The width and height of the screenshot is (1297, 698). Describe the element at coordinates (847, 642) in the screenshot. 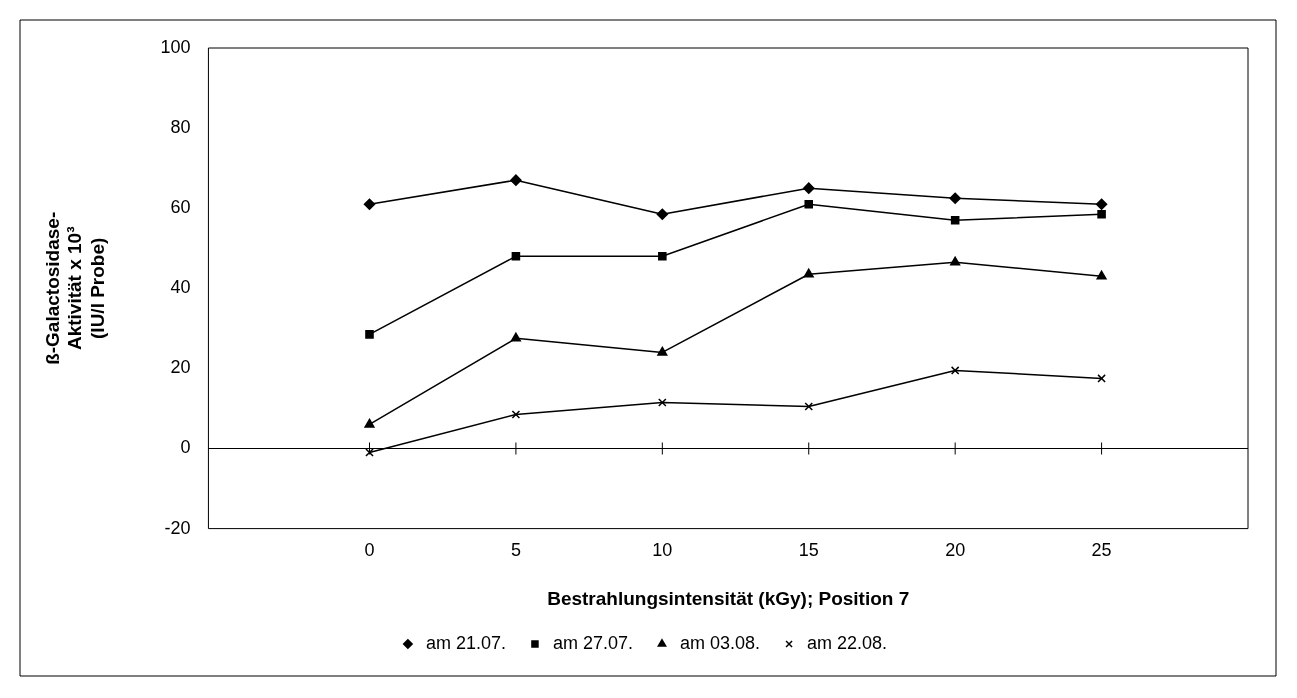

I see `legend-label: am 22.08.` at that location.